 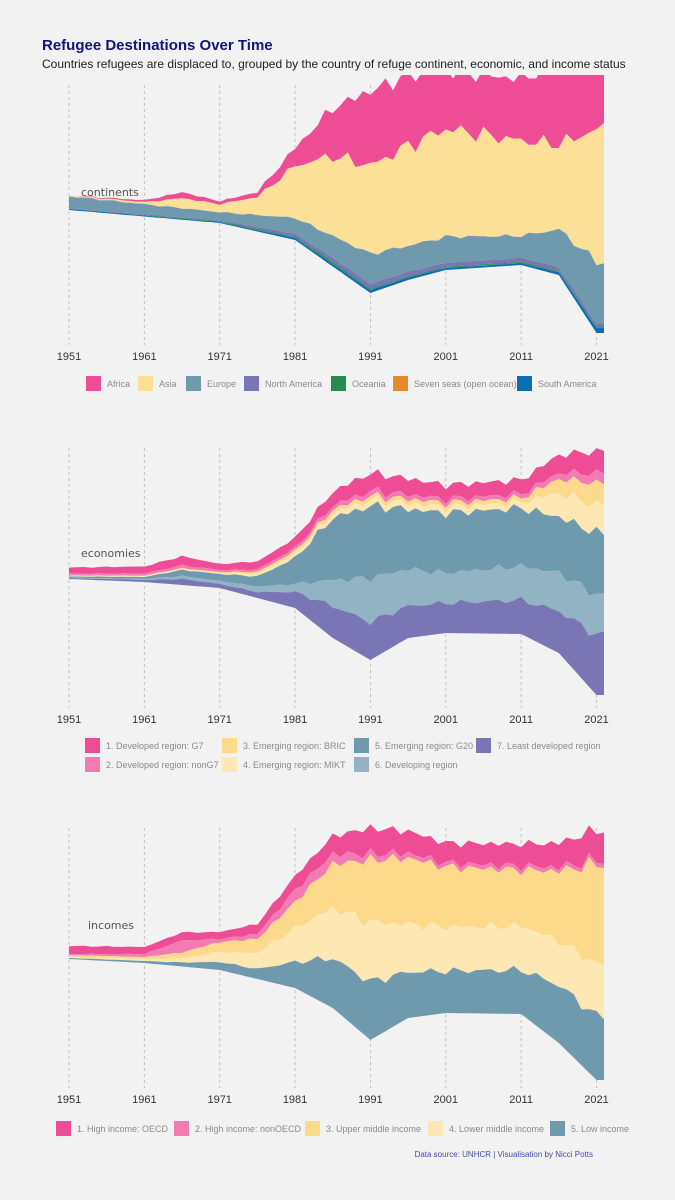 I want to click on stream-7-least-developed-region, so click(x=336, y=636).